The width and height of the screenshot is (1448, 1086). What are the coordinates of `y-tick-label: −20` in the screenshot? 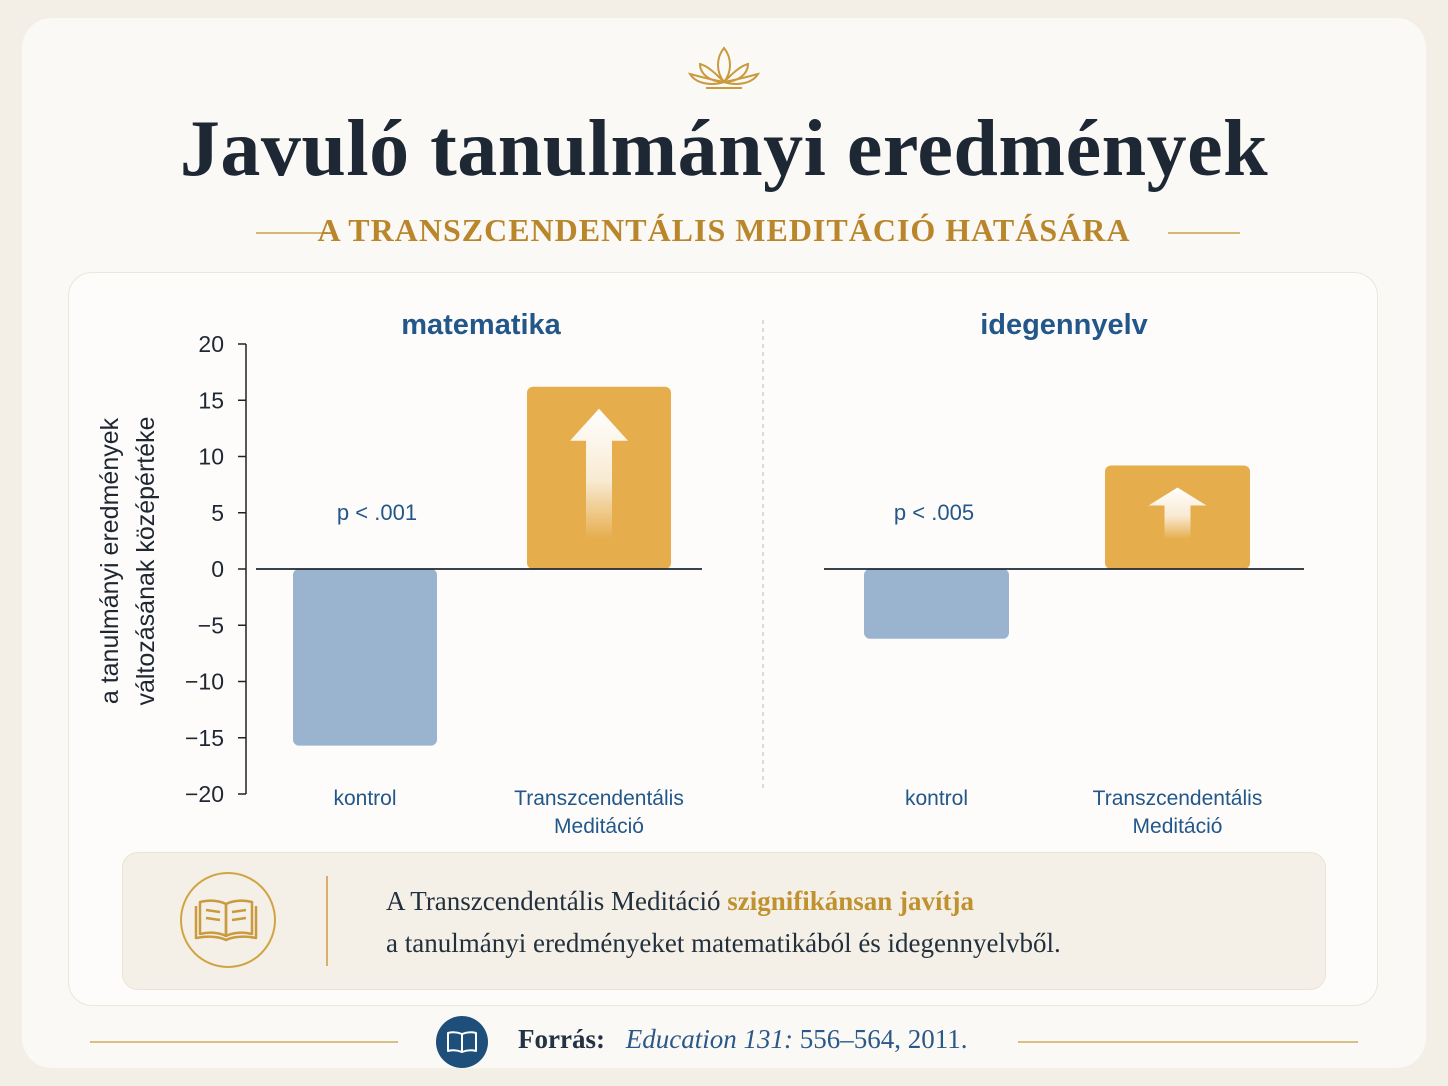 It's located at (204, 794).